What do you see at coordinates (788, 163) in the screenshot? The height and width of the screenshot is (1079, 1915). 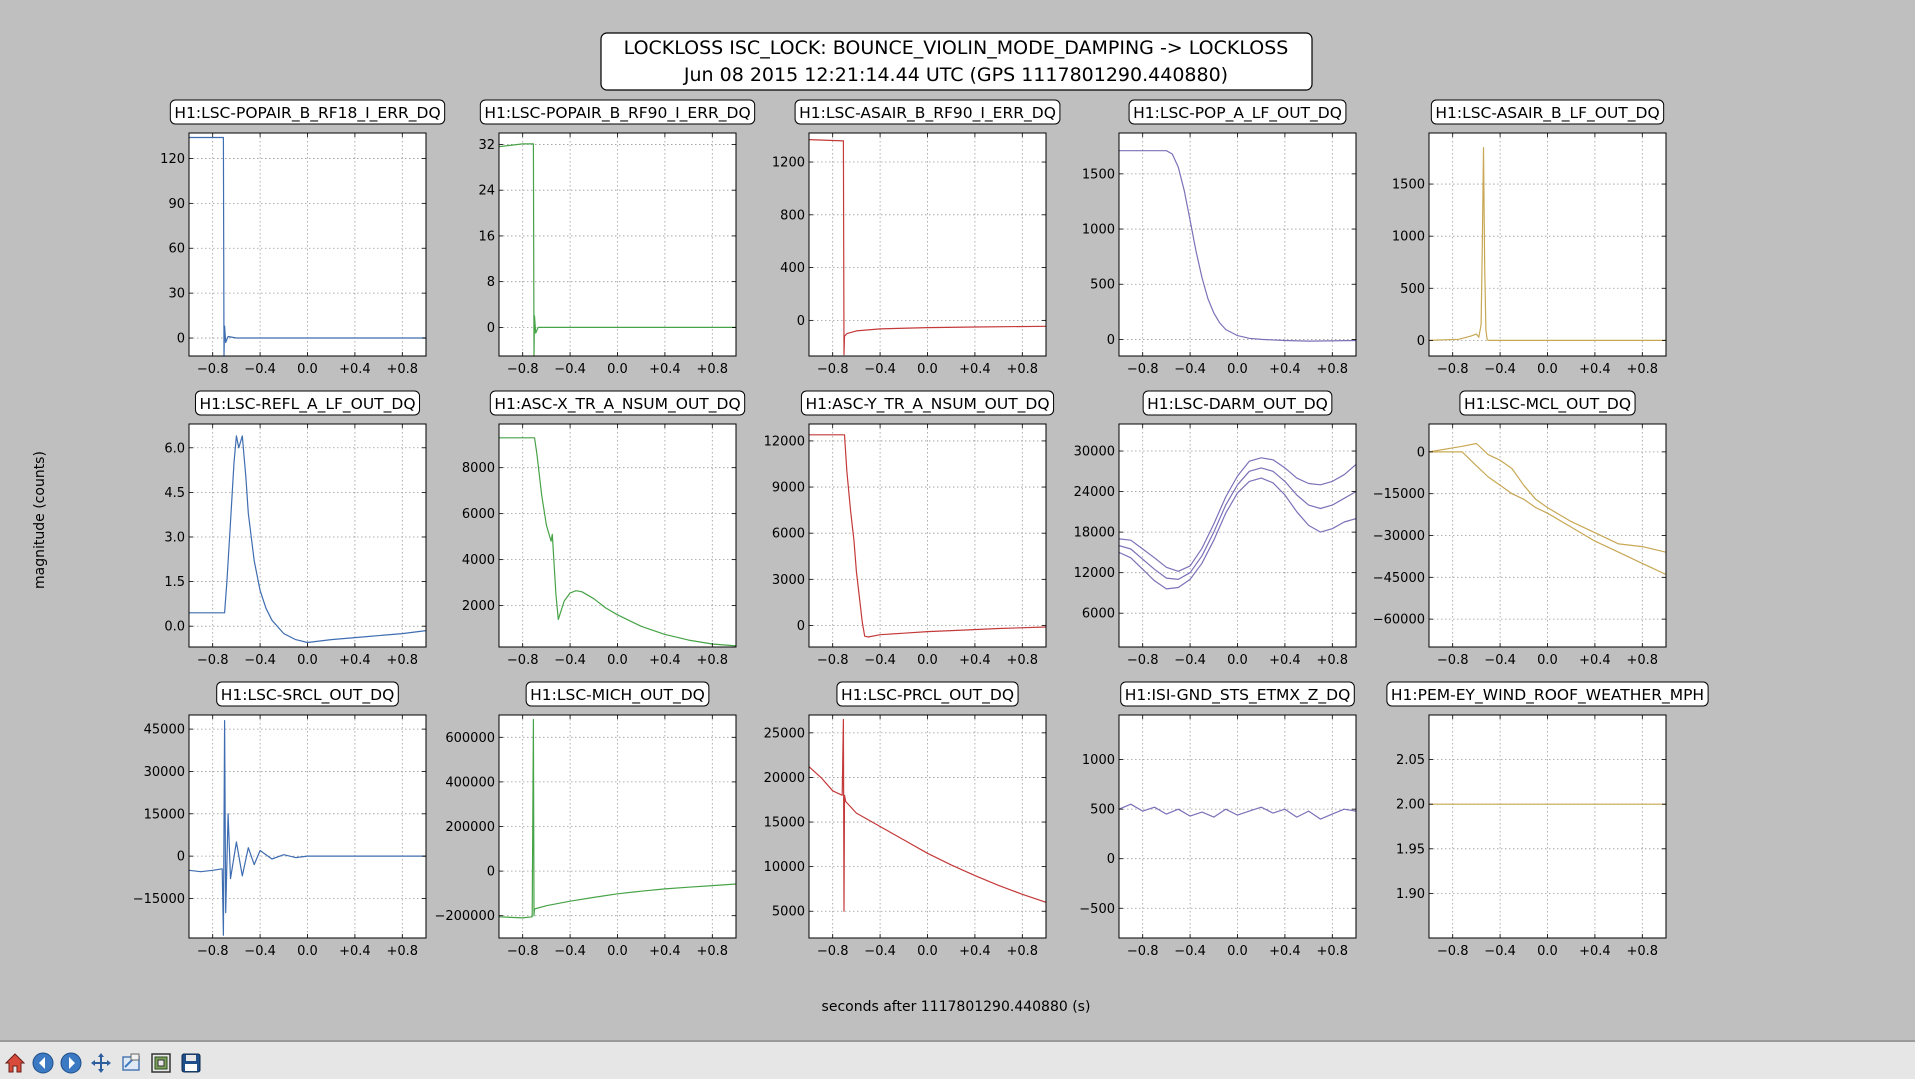 I see `y-tick-label: 1200` at bounding box center [788, 163].